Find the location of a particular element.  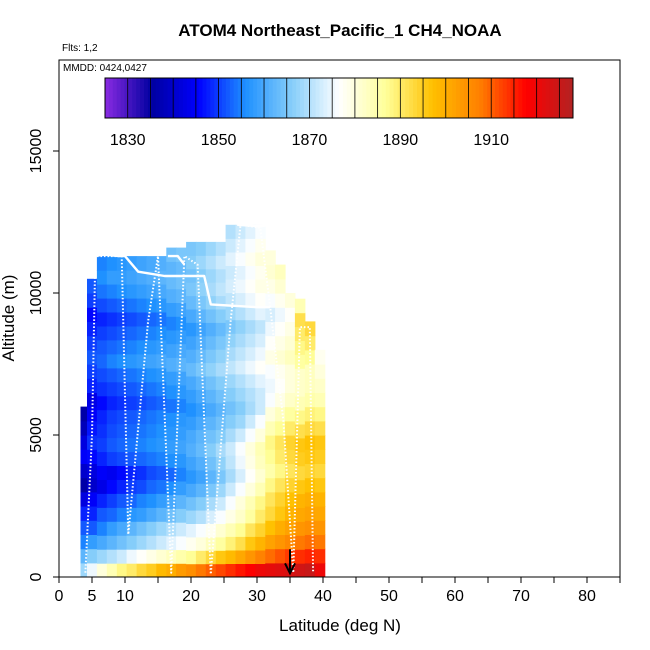

x-tick-label: 5 is located at coordinates (92, 596).